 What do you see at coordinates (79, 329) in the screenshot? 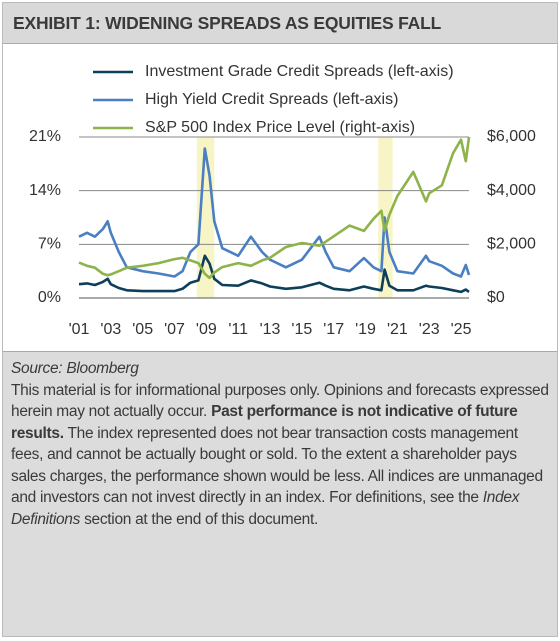
I see `x-tick-label: '01` at bounding box center [79, 329].